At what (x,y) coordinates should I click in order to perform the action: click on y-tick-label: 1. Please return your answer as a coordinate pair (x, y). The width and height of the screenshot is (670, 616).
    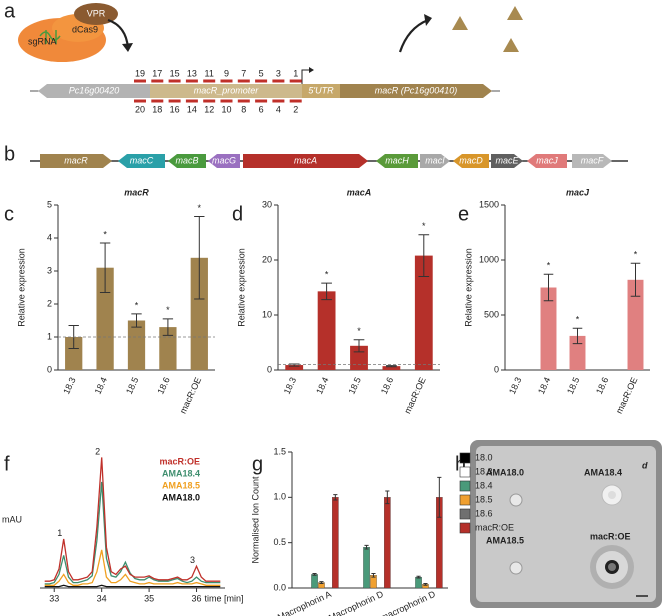
    Looking at the image, I should click on (49, 336).